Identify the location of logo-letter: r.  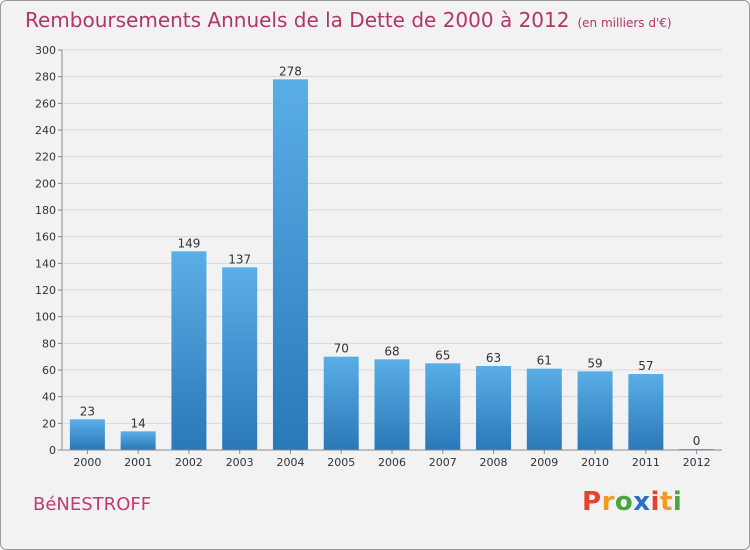
(608, 502).